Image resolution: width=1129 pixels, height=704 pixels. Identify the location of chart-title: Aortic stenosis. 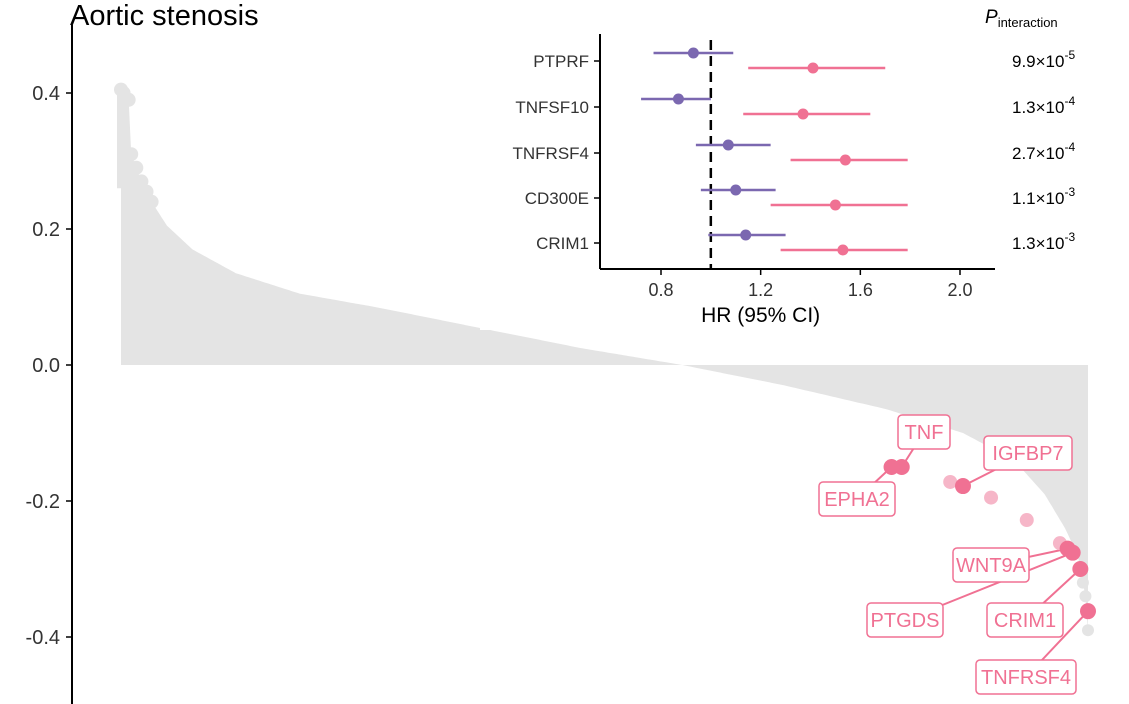
(164, 16).